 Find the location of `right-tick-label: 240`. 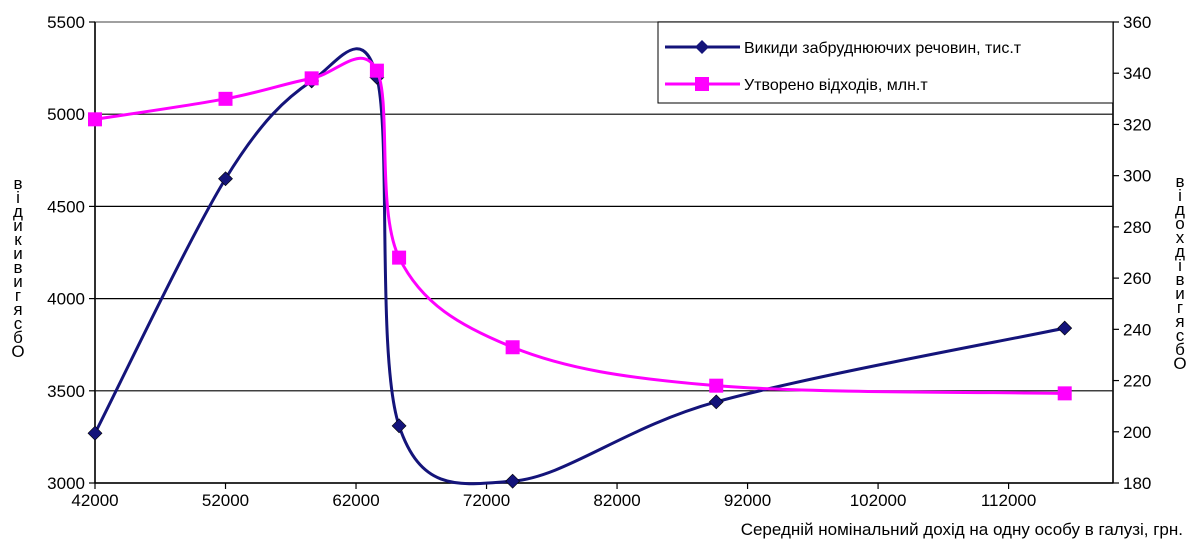

right-tick-label: 240 is located at coordinates (1137, 329).